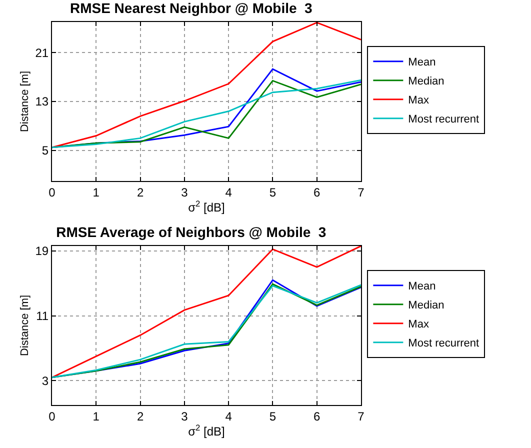 This screenshot has height=448, width=531. I want to click on y-tick-label: 3, so click(45, 381).